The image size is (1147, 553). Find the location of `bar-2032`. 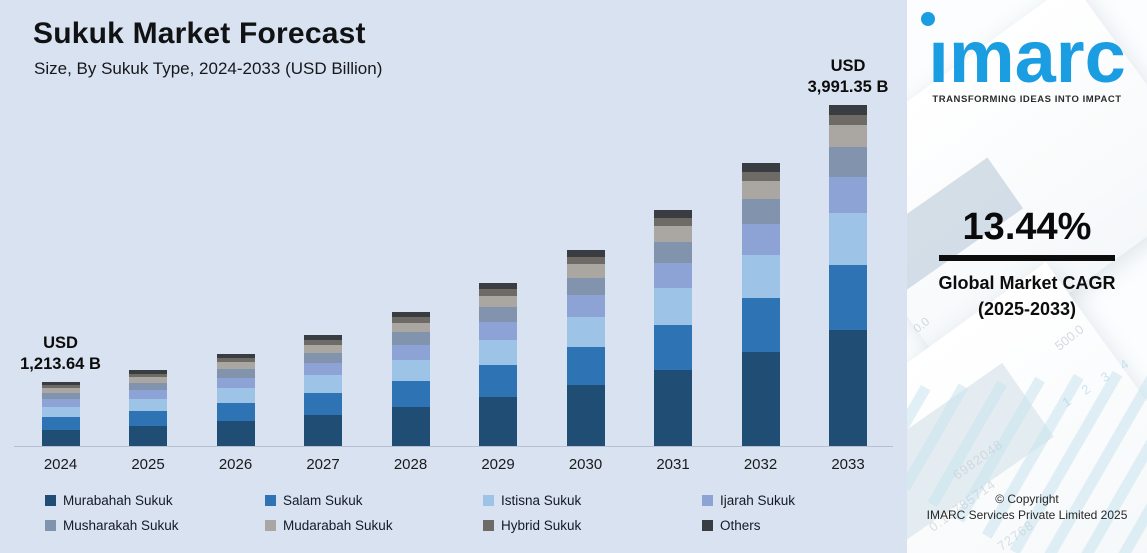

bar-2032 is located at coordinates (760, 305).